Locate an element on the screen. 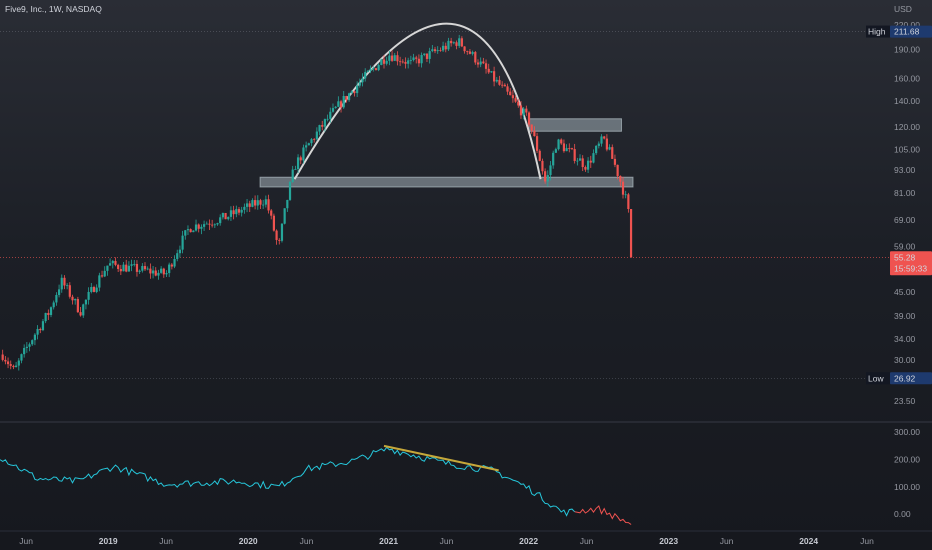 The width and height of the screenshot is (932, 550). time-label-8: Jun is located at coordinates (587, 541).